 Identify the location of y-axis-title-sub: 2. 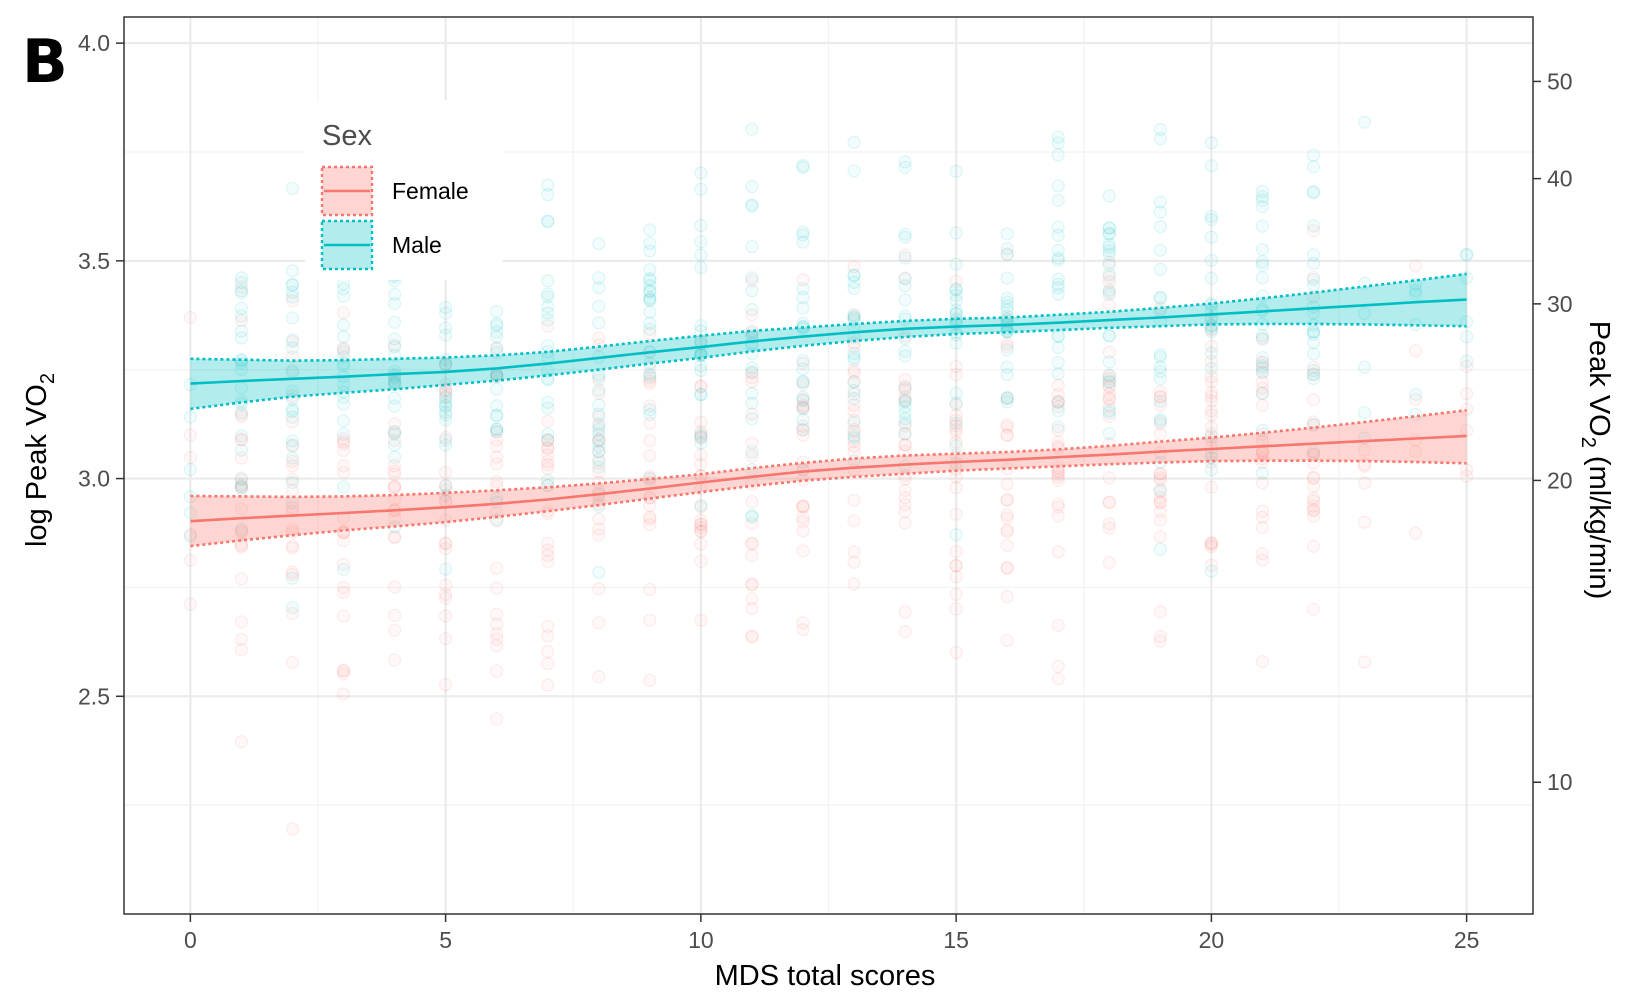
(48, 378).